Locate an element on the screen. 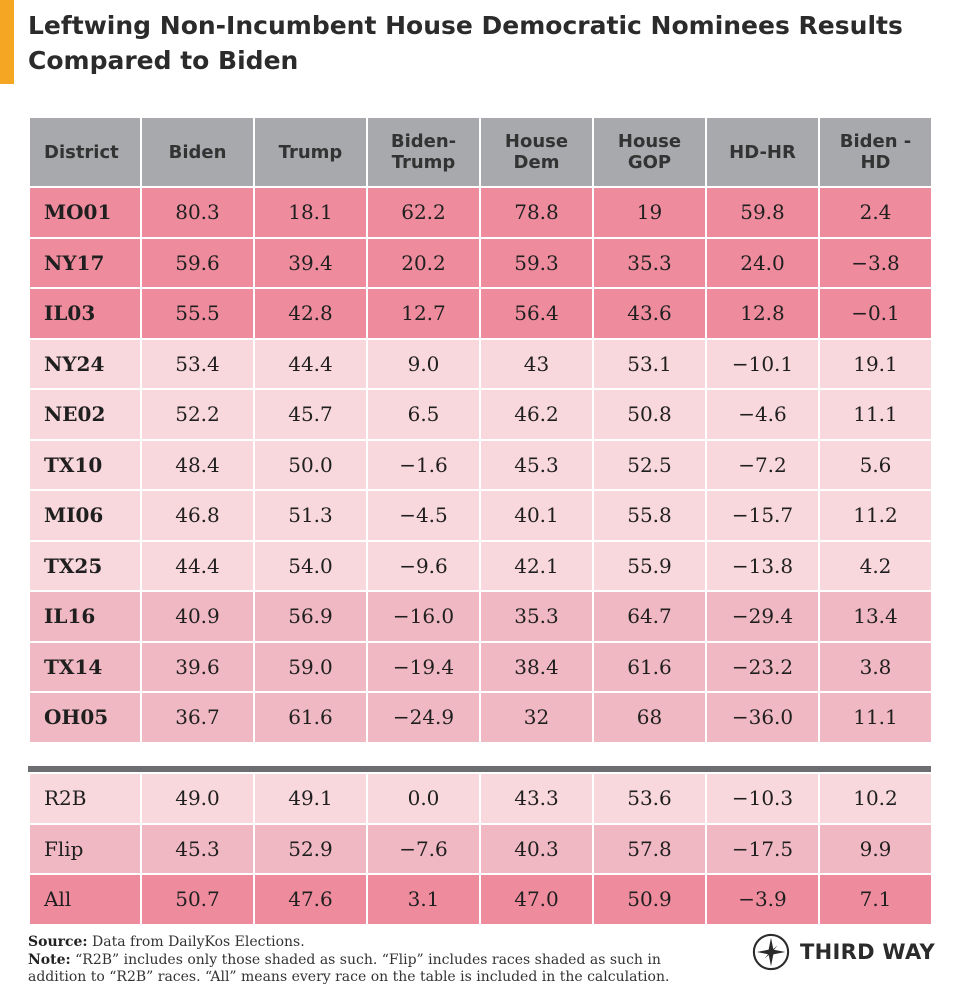 This screenshot has height=1007, width=960. source-text: Data from DailyKos Elections. is located at coordinates (196, 942).